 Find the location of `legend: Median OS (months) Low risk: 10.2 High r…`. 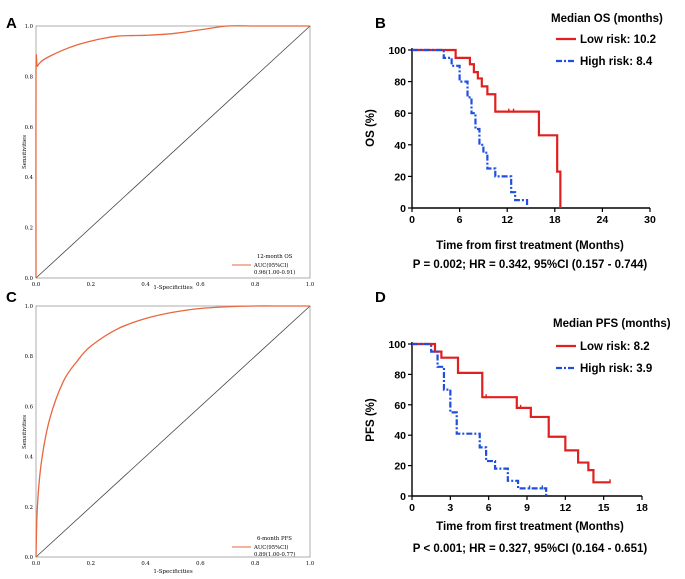

legend: Median OS (months) Low risk: 10.2 High r… is located at coordinates (607, 40).